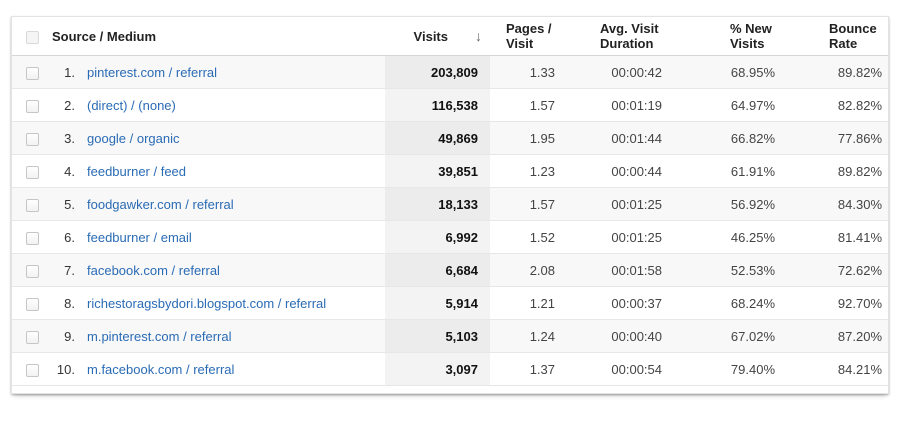  I want to click on bounce-rate-value: 84.30%, so click(836, 204).